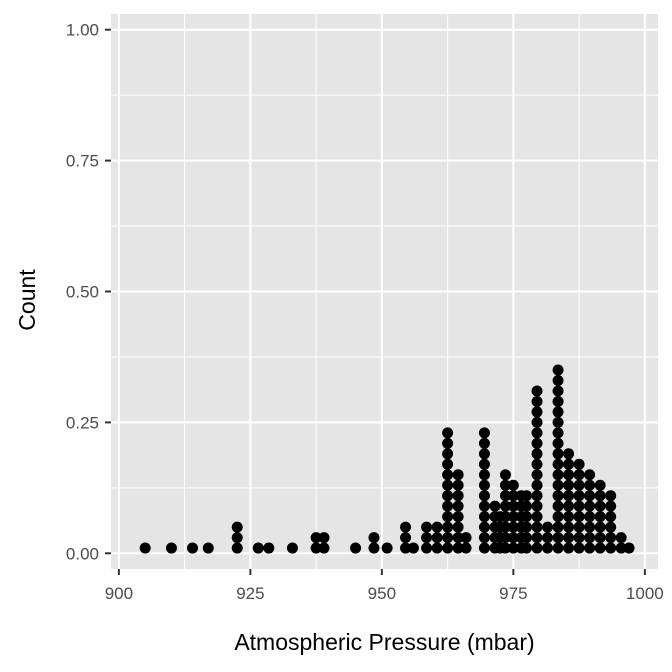 The image size is (672, 672). I want to click on y-axis-title: Count, so click(27, 300).